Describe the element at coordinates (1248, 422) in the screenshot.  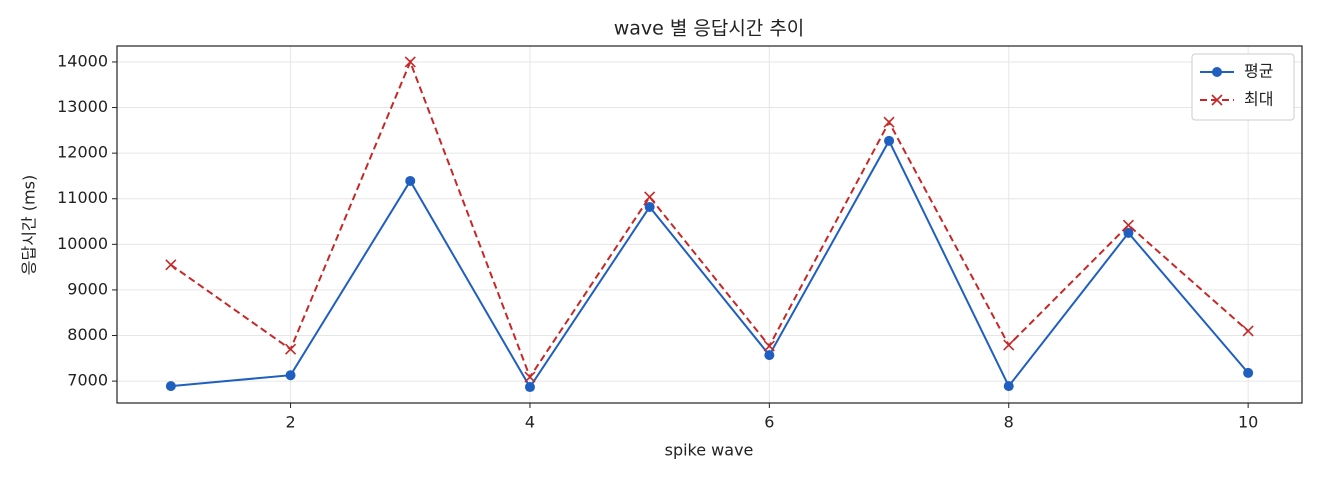
I see `x-tick-label: 10` at that location.